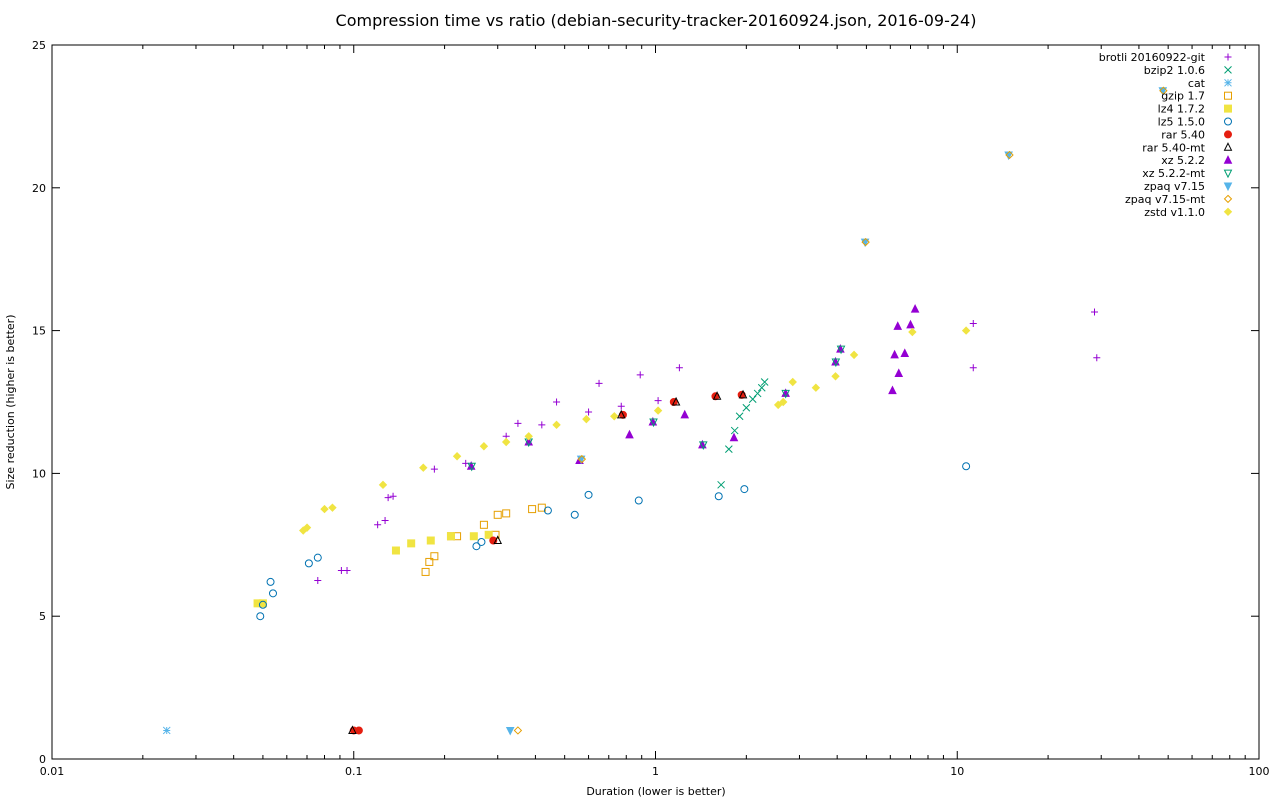 The image size is (1280, 800). I want to click on legend-entry-label: lz4 1.7.2, so click(1181, 109).